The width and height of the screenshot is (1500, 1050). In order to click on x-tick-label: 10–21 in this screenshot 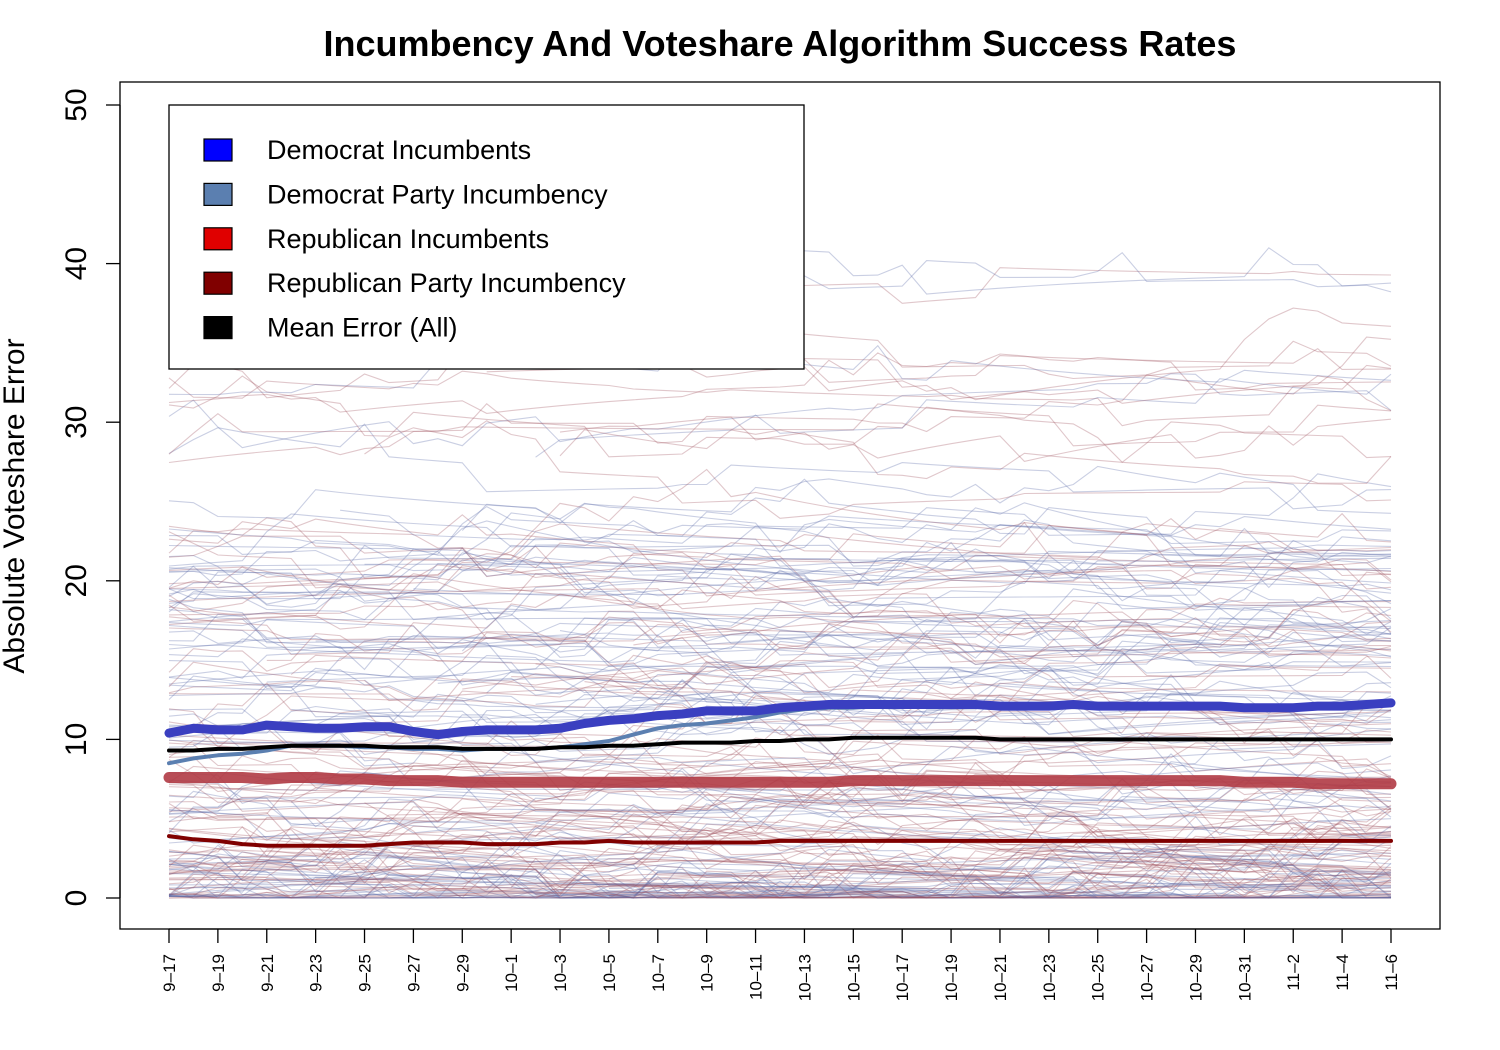, I will do `click(1000, 977)`.